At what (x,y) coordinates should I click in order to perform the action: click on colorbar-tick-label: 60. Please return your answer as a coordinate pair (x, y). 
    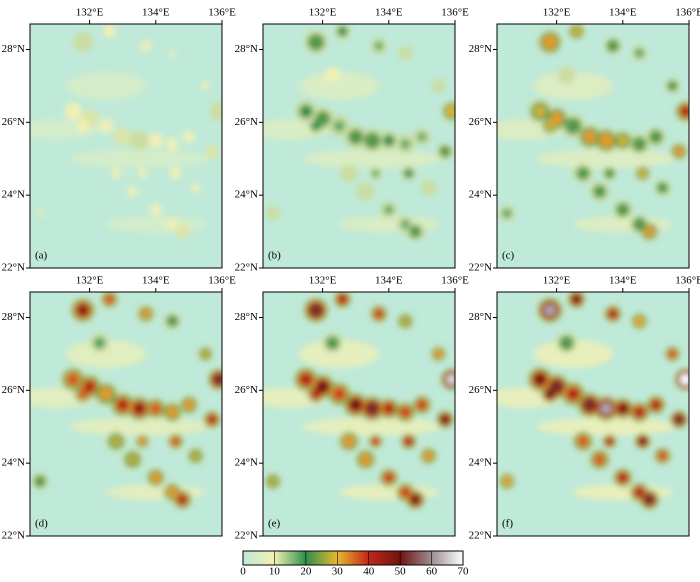
    Looking at the image, I should click on (432, 571).